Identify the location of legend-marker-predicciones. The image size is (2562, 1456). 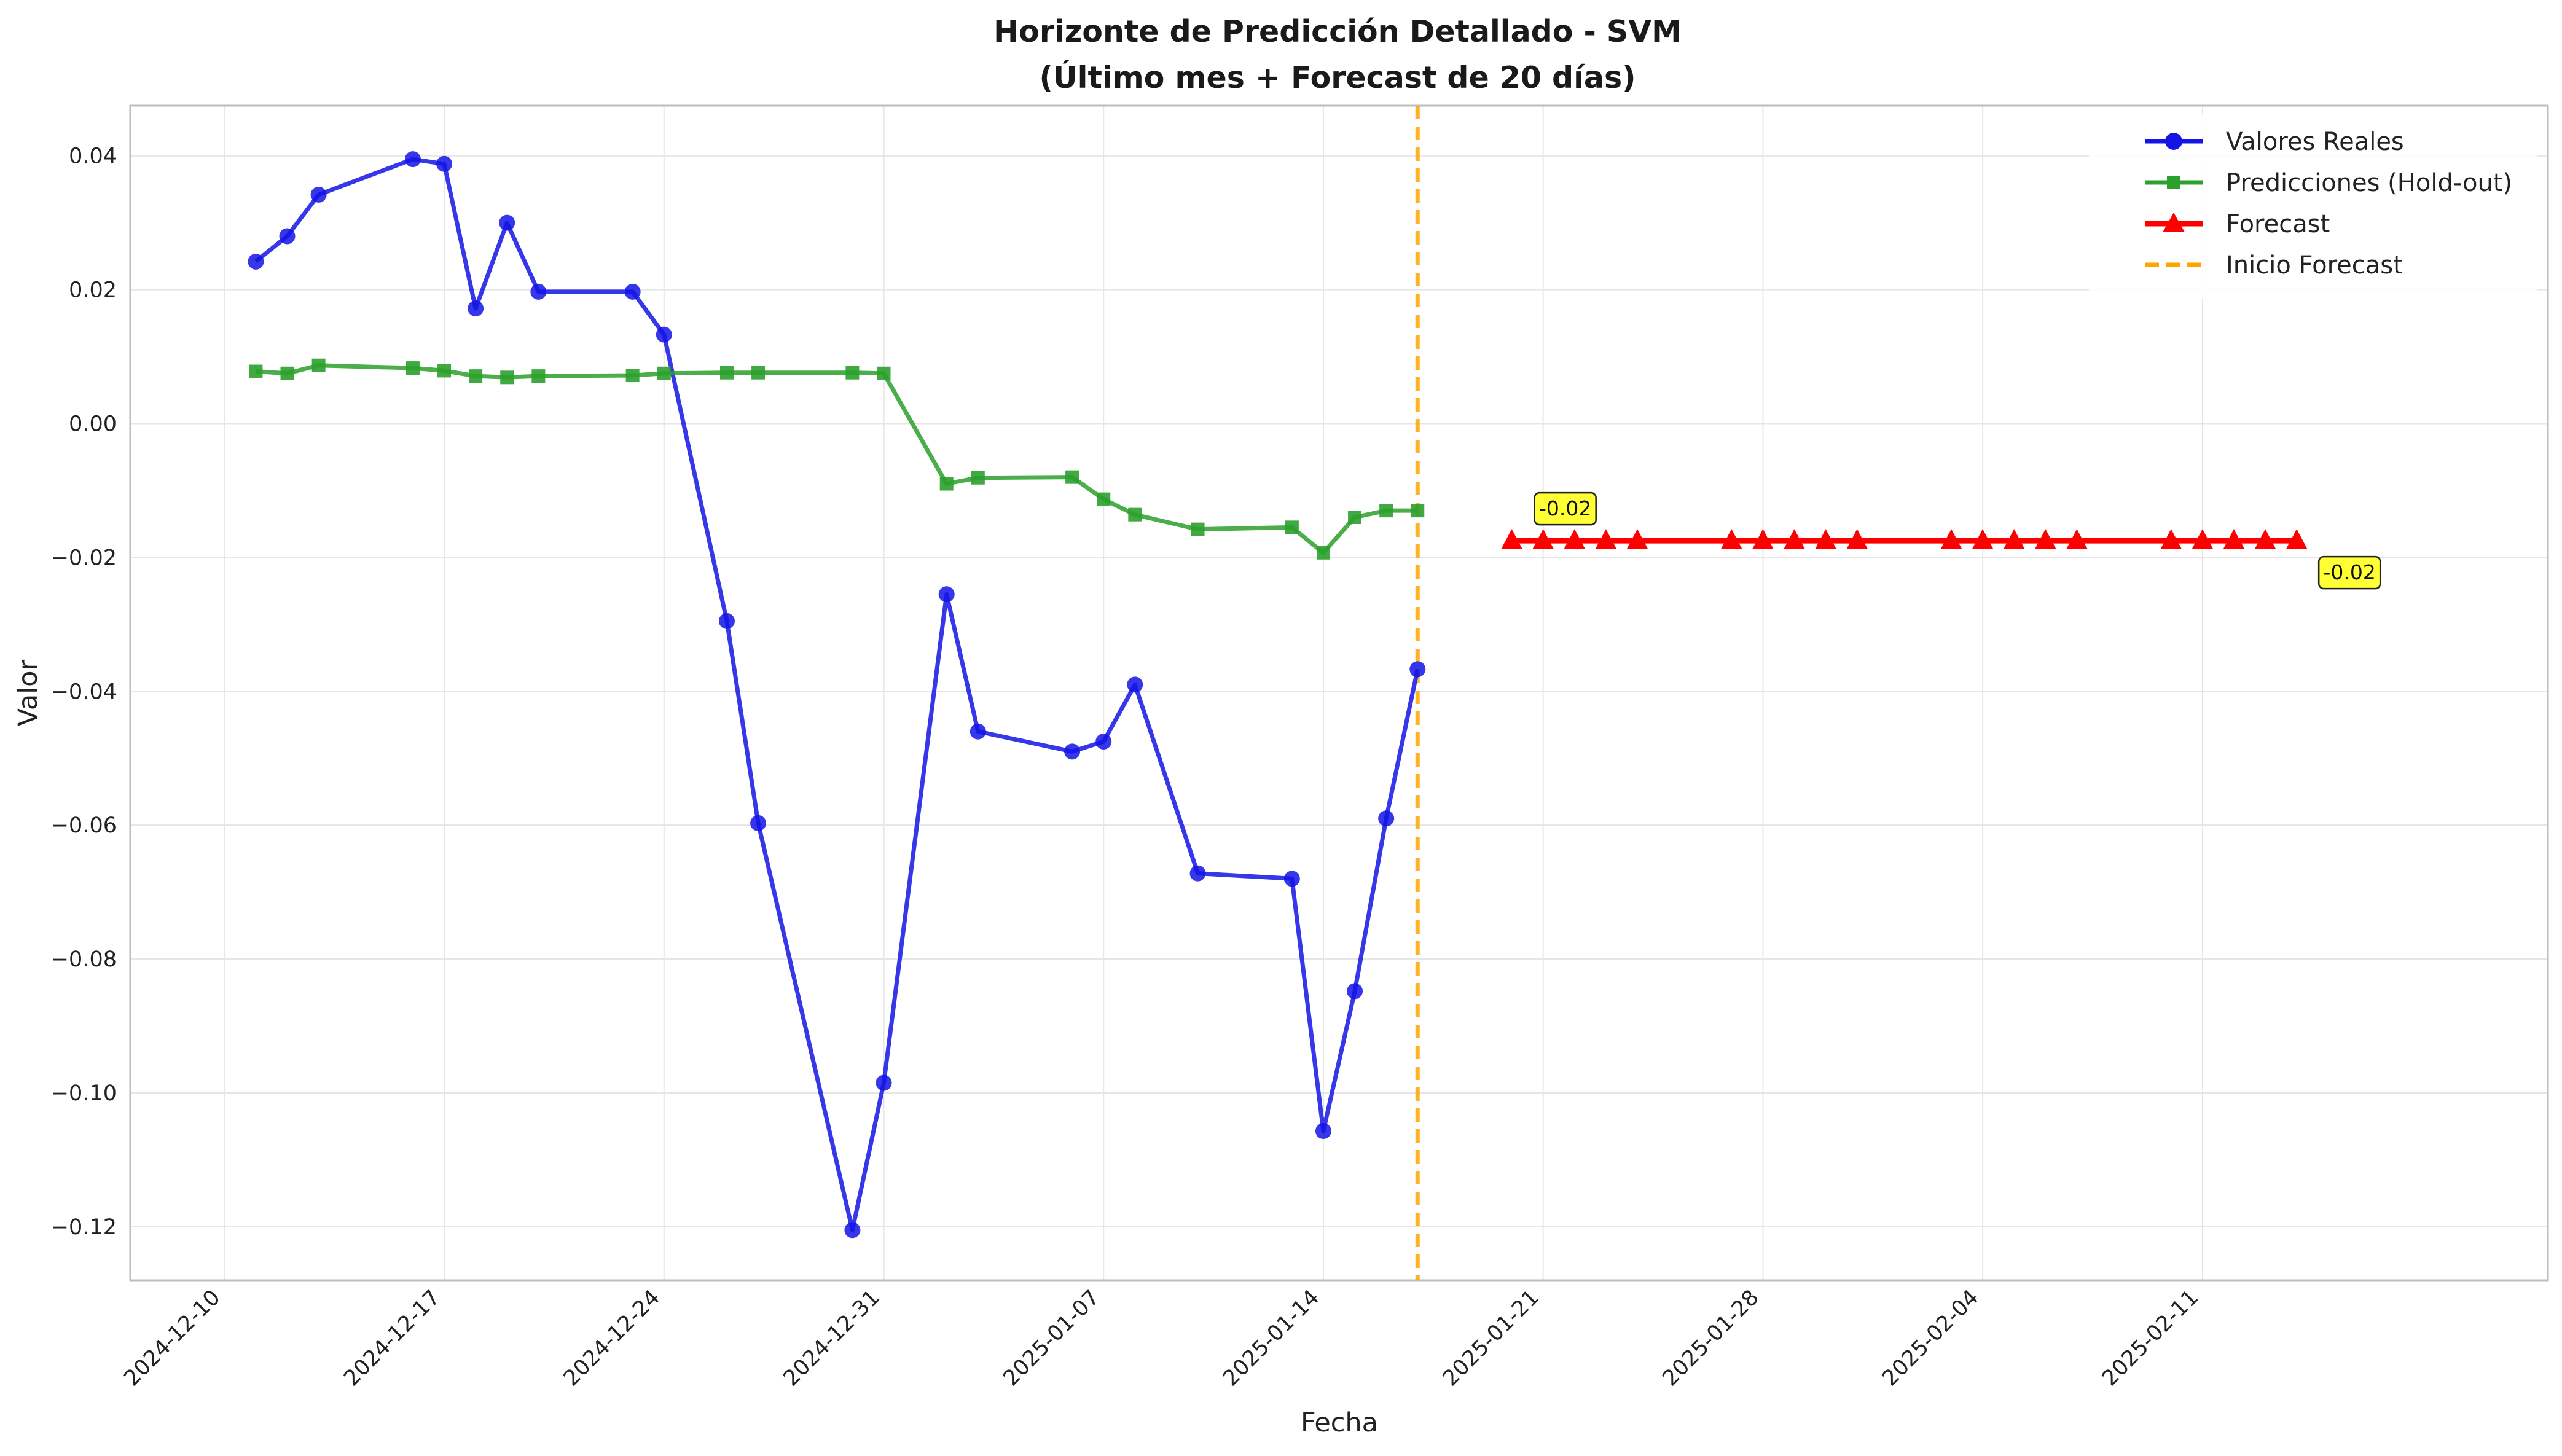
(2173, 182).